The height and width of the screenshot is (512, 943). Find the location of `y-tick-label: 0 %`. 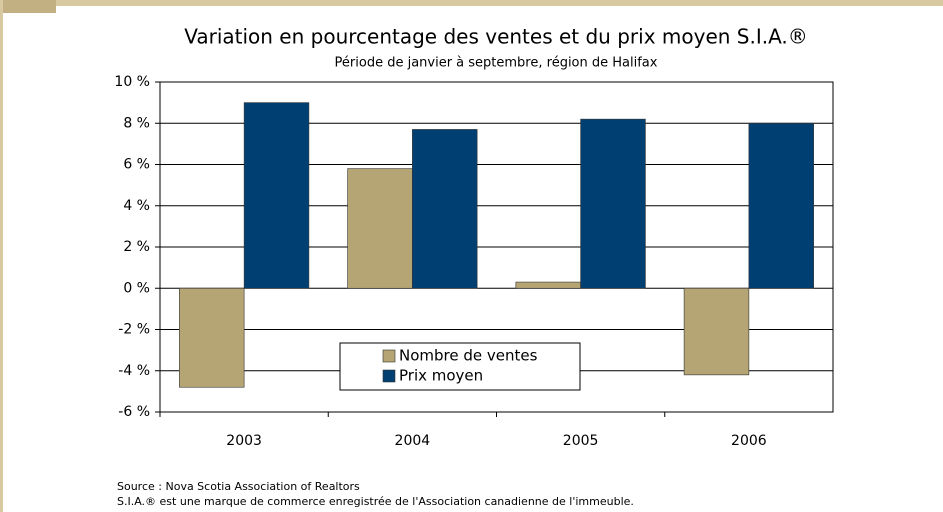

y-tick-label: 0 % is located at coordinates (136, 288).